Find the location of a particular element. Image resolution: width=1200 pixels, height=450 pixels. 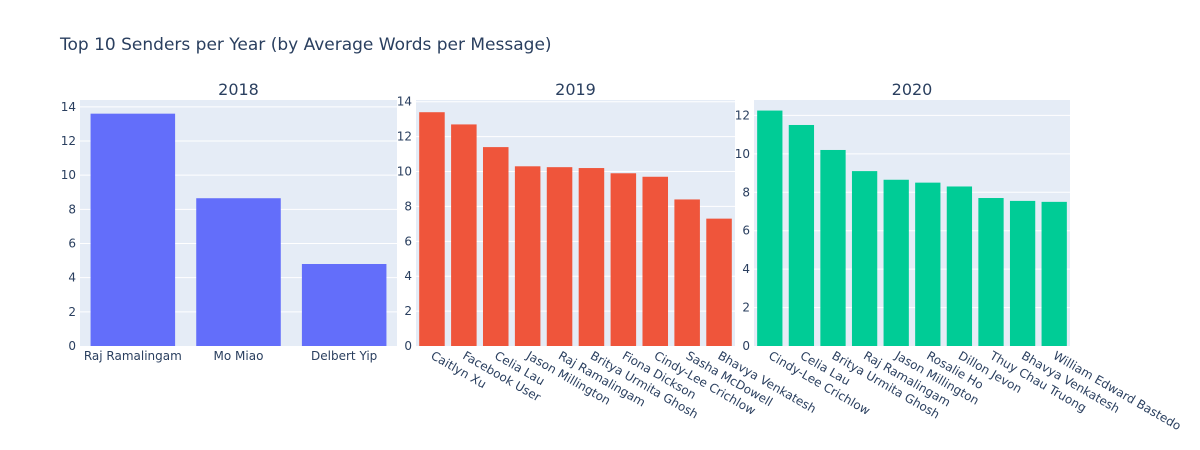

x-tick-label: Raj Ramalingam is located at coordinates (133, 356).